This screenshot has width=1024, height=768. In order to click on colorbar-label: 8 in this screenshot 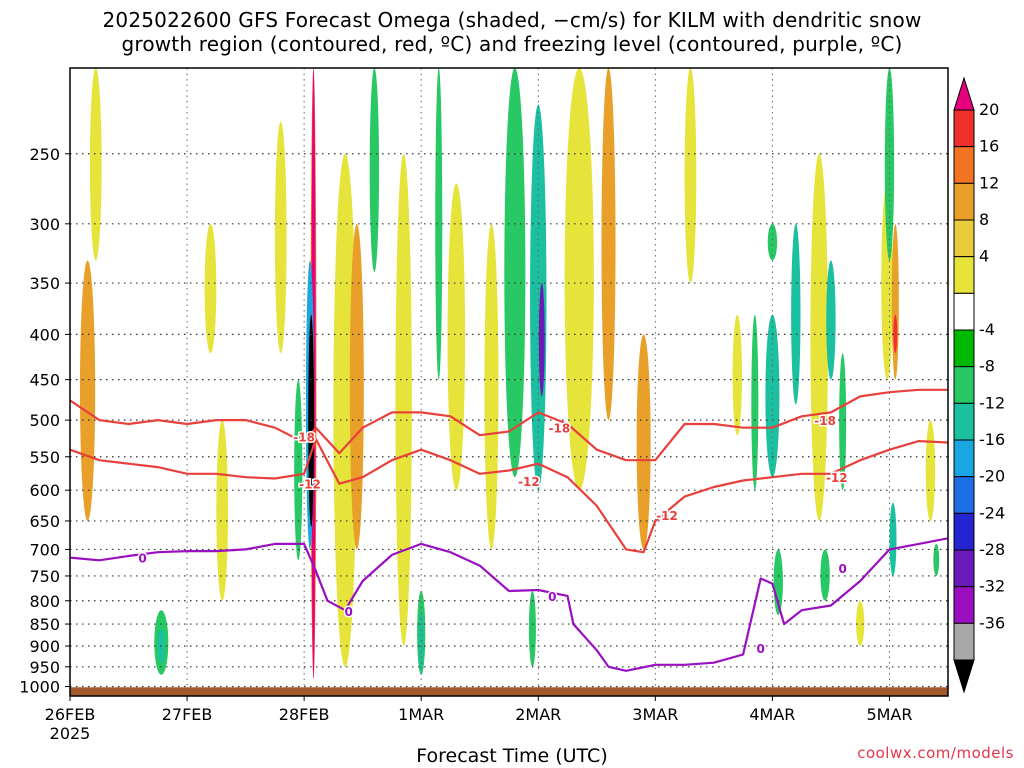, I will do `click(984, 219)`.